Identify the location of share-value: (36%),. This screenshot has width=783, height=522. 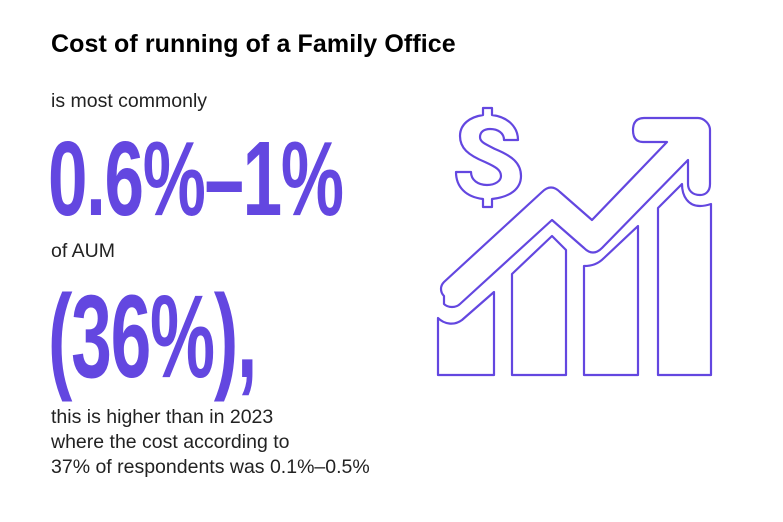
(152, 337).